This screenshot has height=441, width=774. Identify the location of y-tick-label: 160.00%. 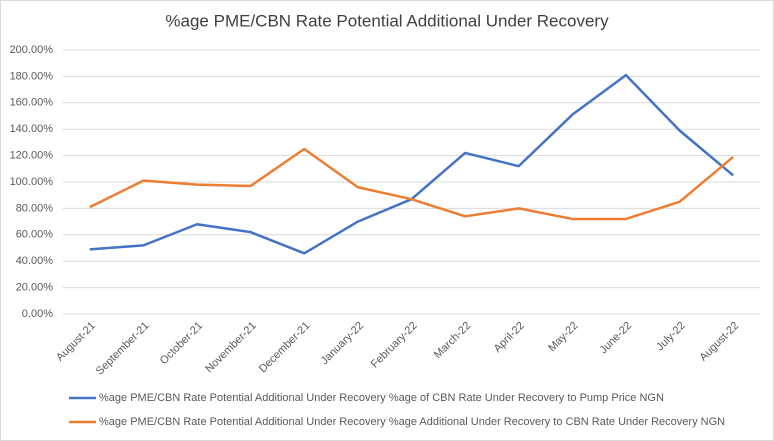
(32, 103).